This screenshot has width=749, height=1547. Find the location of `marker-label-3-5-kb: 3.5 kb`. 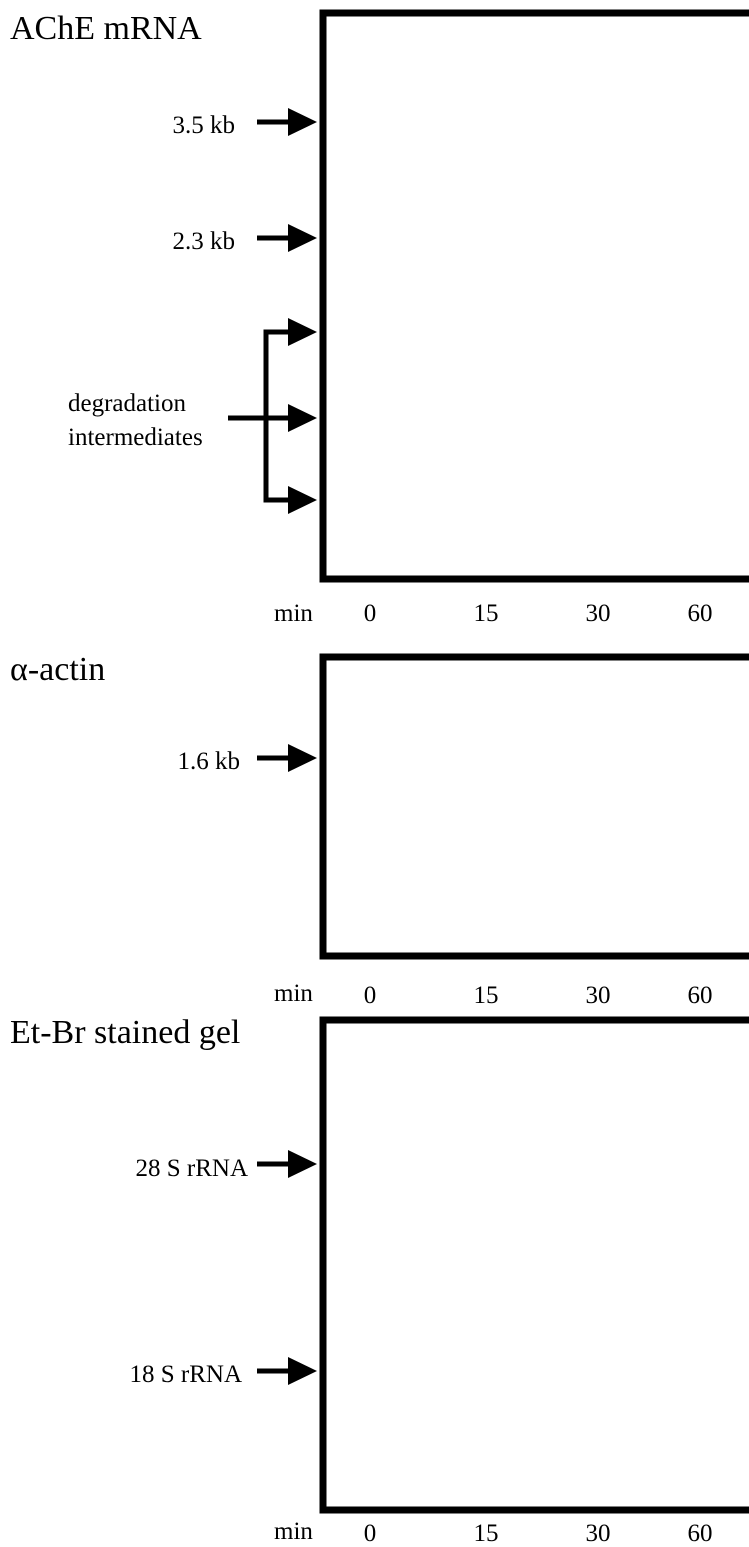

marker-label-3-5-kb: 3.5 kb is located at coordinates (204, 125).